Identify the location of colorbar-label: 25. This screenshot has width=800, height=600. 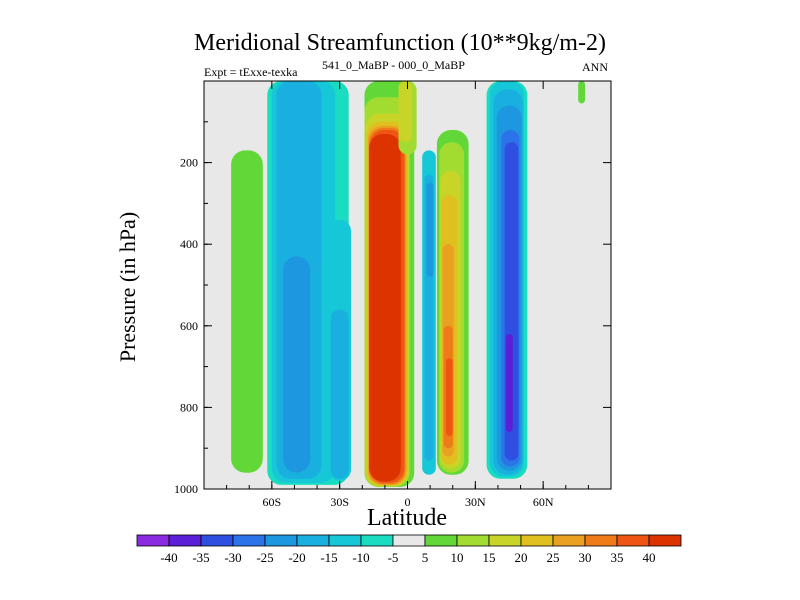
(553, 557).